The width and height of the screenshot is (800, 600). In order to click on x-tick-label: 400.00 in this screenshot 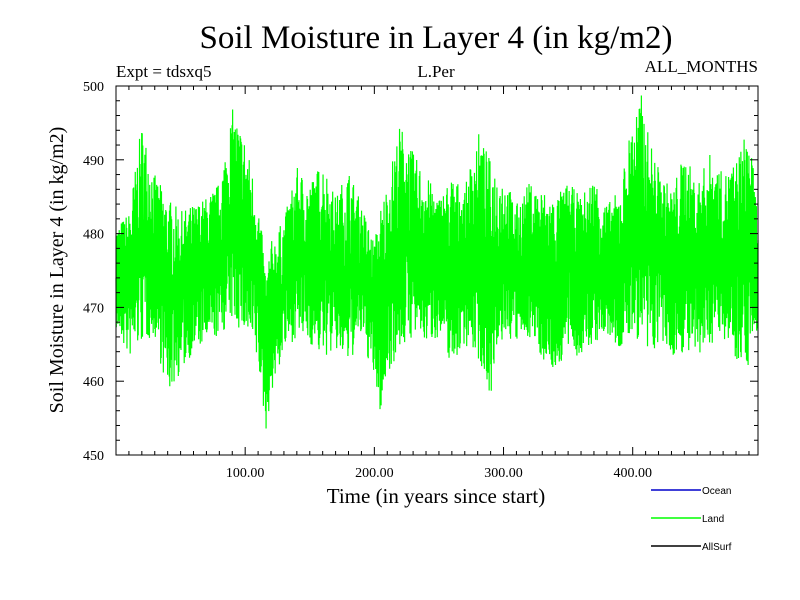, I will do `click(632, 473)`.